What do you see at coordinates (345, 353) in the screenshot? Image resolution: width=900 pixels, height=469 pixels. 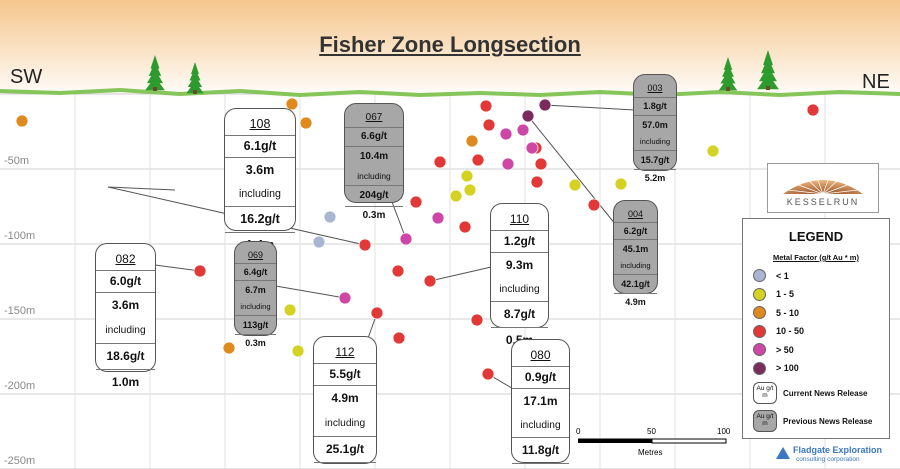 I see `hole-id: 112` at bounding box center [345, 353].